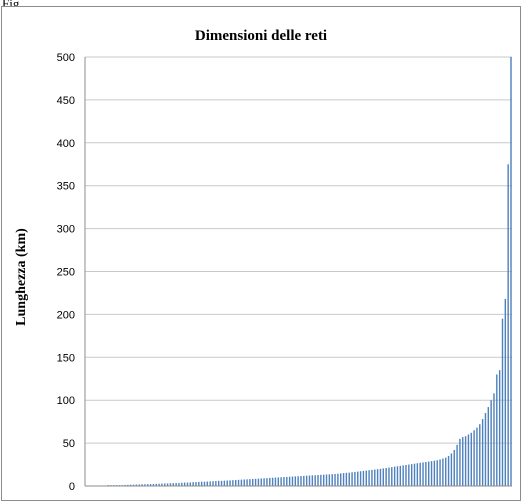 The image size is (523, 501). Describe the element at coordinates (66, 401) in the screenshot. I see `y-tick-label: 100` at that location.